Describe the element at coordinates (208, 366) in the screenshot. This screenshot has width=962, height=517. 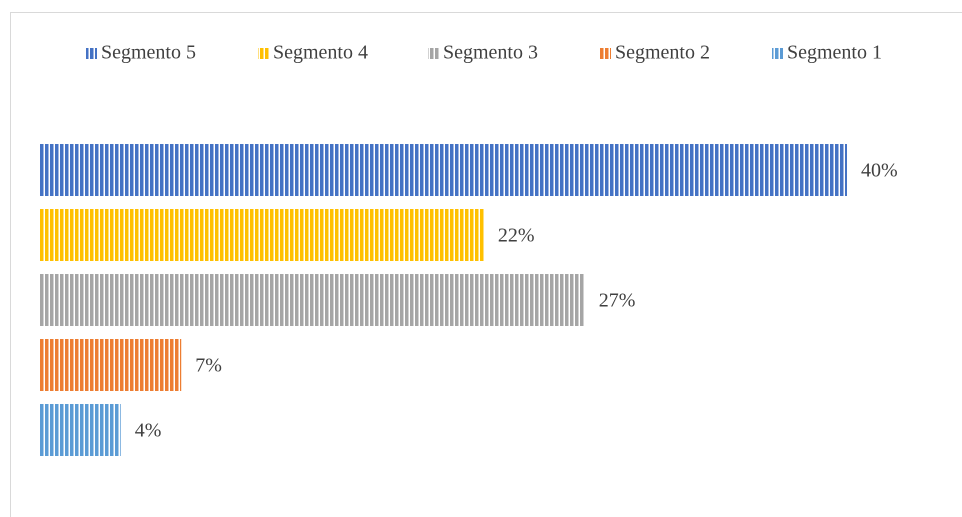
I see `data-label: 7%` at that location.